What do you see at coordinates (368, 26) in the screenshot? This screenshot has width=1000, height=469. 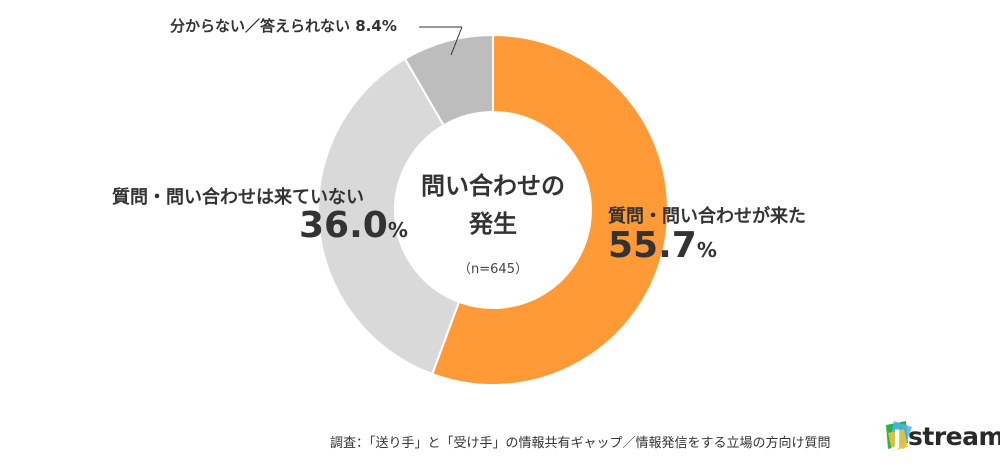 I see `slice-value: 8.4` at bounding box center [368, 26].